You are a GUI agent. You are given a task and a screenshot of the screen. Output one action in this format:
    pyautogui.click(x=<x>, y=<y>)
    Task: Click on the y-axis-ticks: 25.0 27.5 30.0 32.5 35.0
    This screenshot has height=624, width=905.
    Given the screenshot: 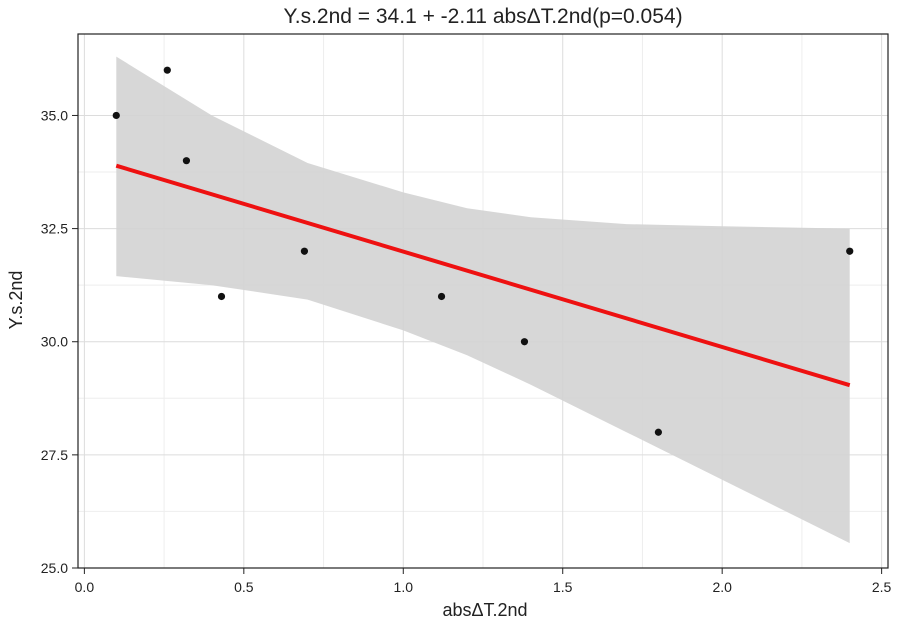 What is the action you would take?
    pyautogui.click(x=59, y=341)
    